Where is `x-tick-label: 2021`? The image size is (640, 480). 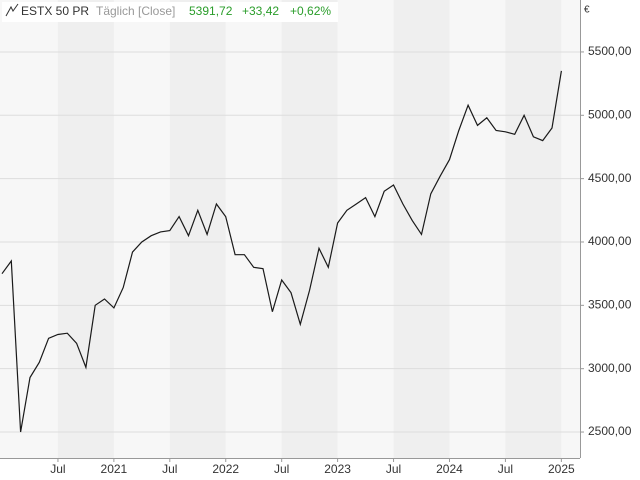 x-tick-label: 2021 is located at coordinates (114, 469).